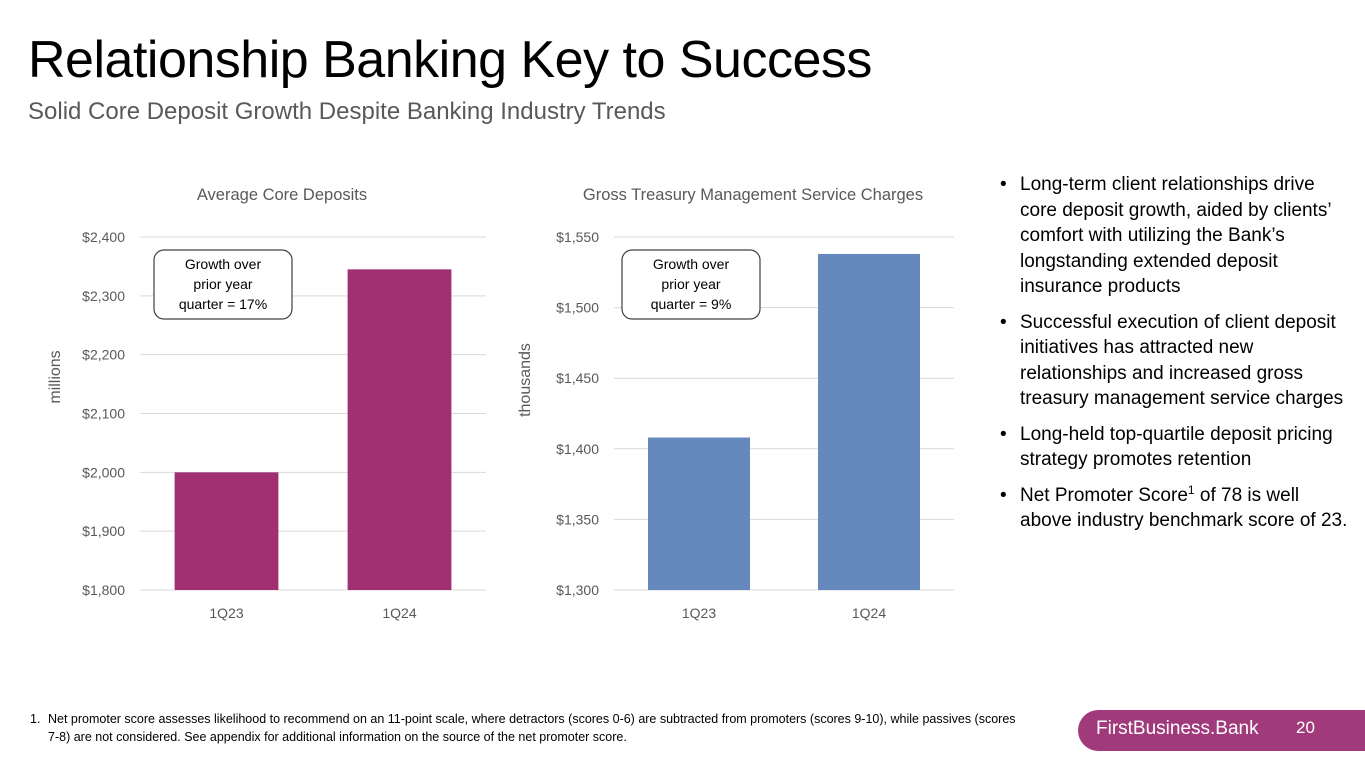  I want to click on y-tick-label: $1,900, so click(103, 531).